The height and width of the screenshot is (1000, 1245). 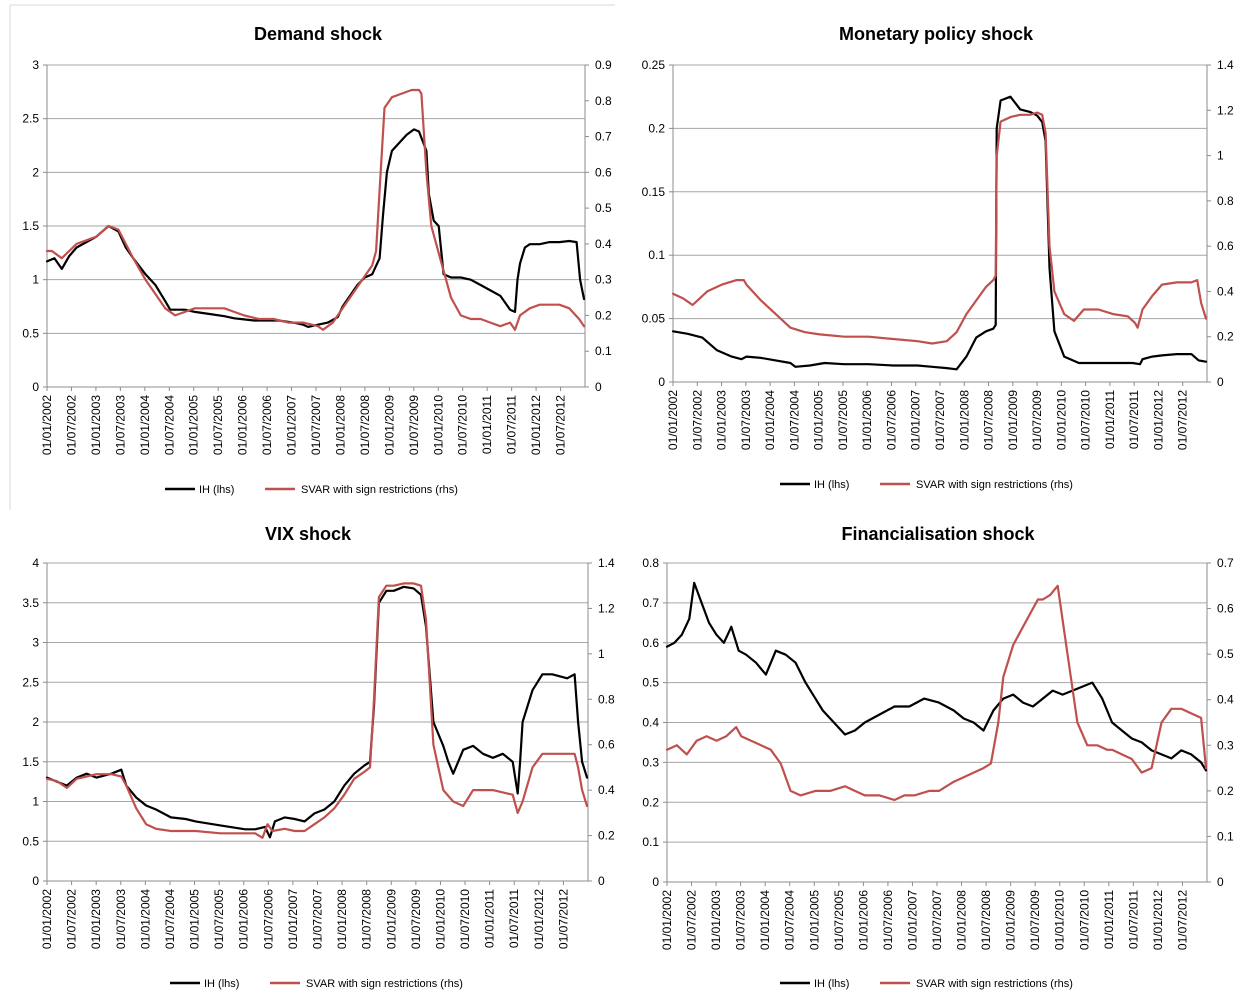 I want to click on y-left-tick-label: 2.5, so click(x=30, y=682).